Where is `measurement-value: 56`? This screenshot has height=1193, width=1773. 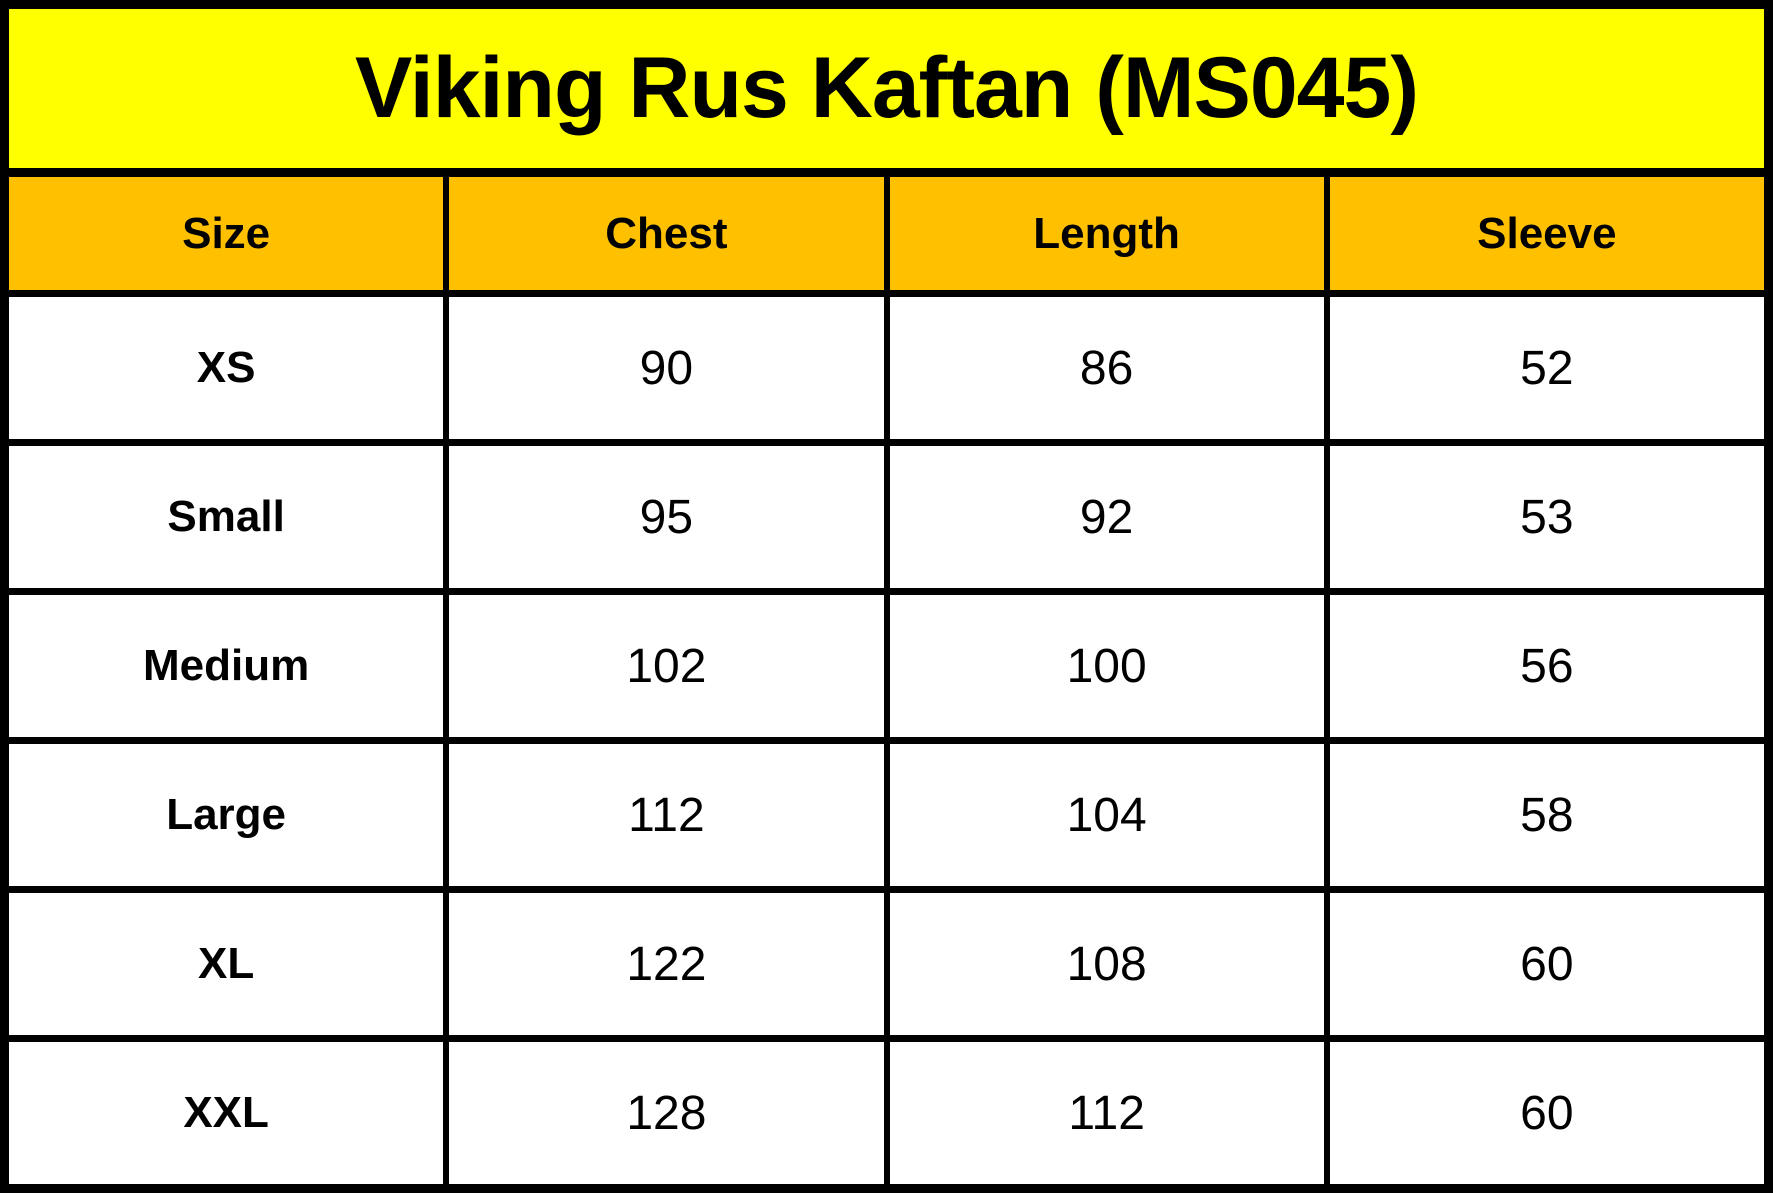 measurement-value: 56 is located at coordinates (1547, 666).